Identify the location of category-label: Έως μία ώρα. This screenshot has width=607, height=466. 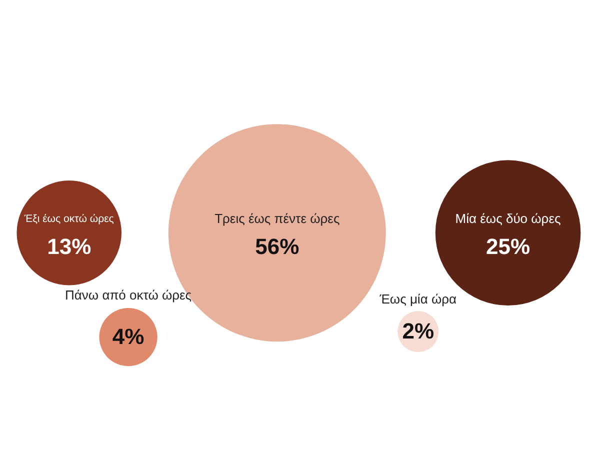
(417, 298).